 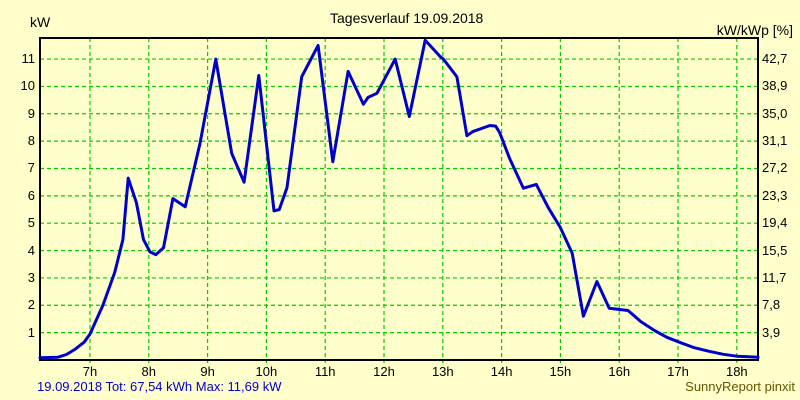 I want to click on y-axis-left-tick-label: 3, so click(x=31, y=277).